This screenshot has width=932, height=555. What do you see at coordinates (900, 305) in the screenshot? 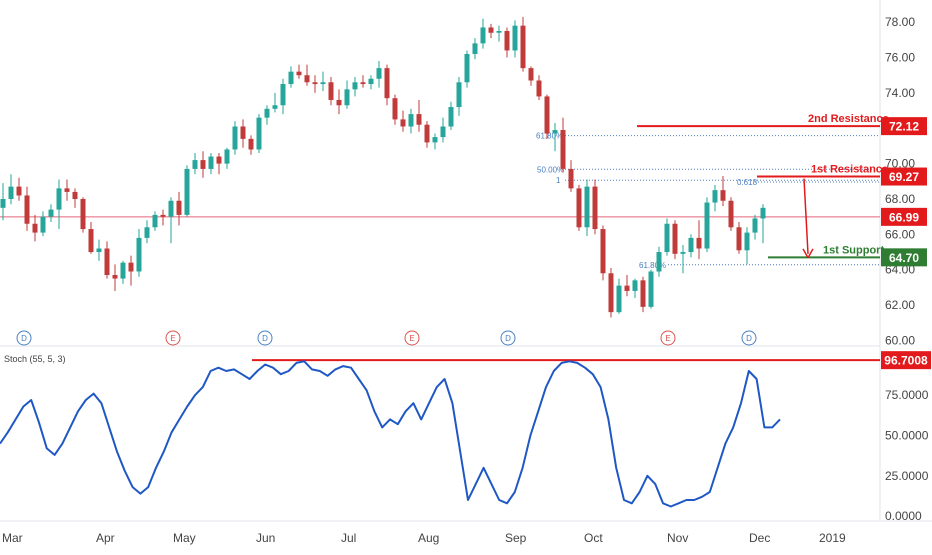
I see `price-tick-label: 62.00` at bounding box center [900, 305].